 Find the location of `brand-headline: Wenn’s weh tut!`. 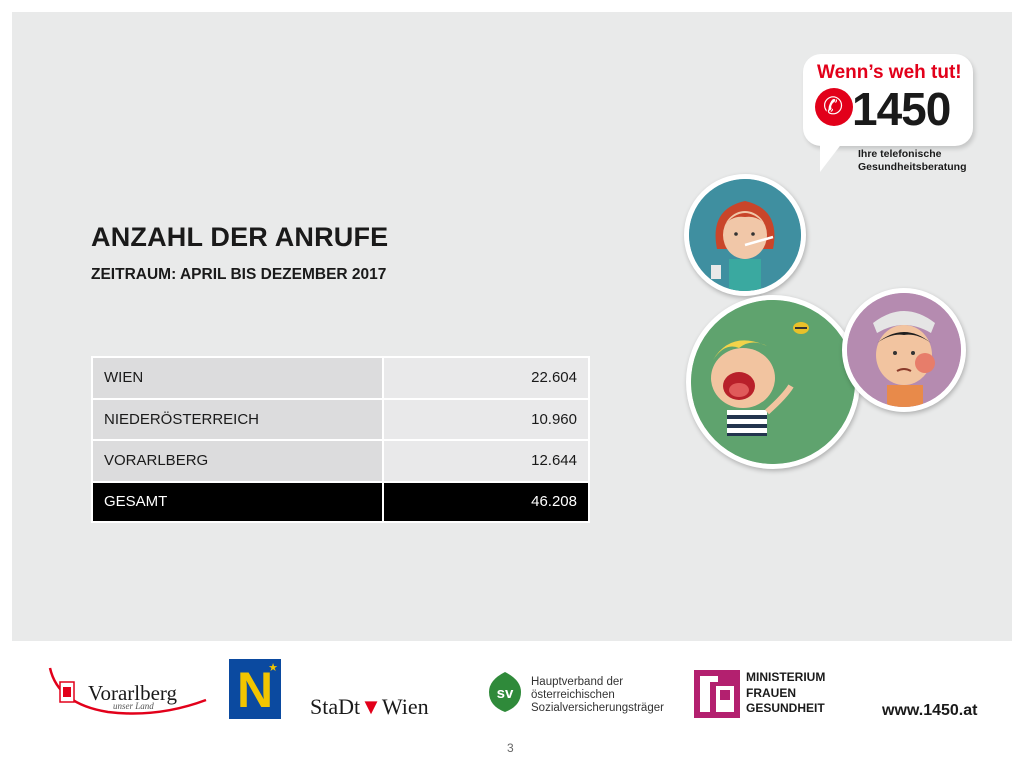

brand-headline: Wenn’s weh tut! is located at coordinates (889, 72).